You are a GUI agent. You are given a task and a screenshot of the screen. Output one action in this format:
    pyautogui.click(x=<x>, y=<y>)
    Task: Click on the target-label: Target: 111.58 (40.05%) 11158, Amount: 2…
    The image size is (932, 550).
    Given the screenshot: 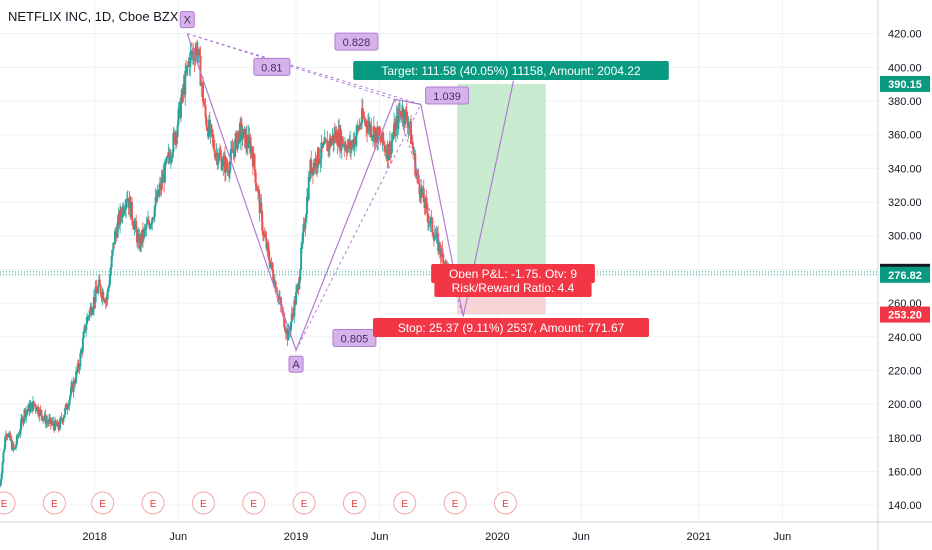 What is the action you would take?
    pyautogui.click(x=511, y=71)
    